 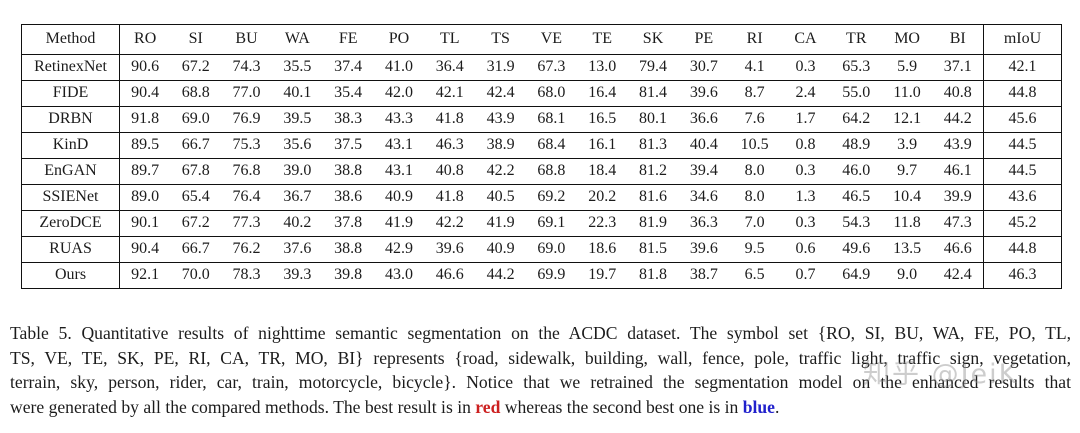 I want to click on value-cell: 37.8, so click(x=348, y=223).